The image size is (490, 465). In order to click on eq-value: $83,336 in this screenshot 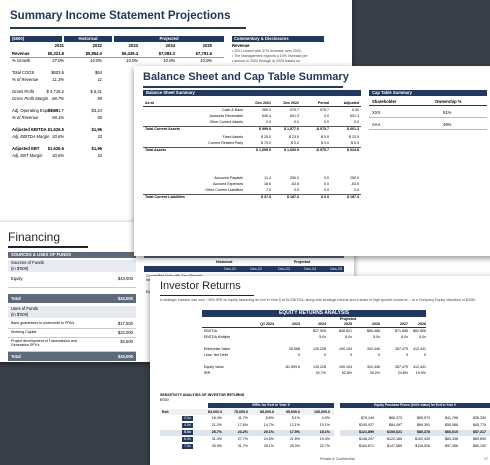, I will do `click(451, 439)`.